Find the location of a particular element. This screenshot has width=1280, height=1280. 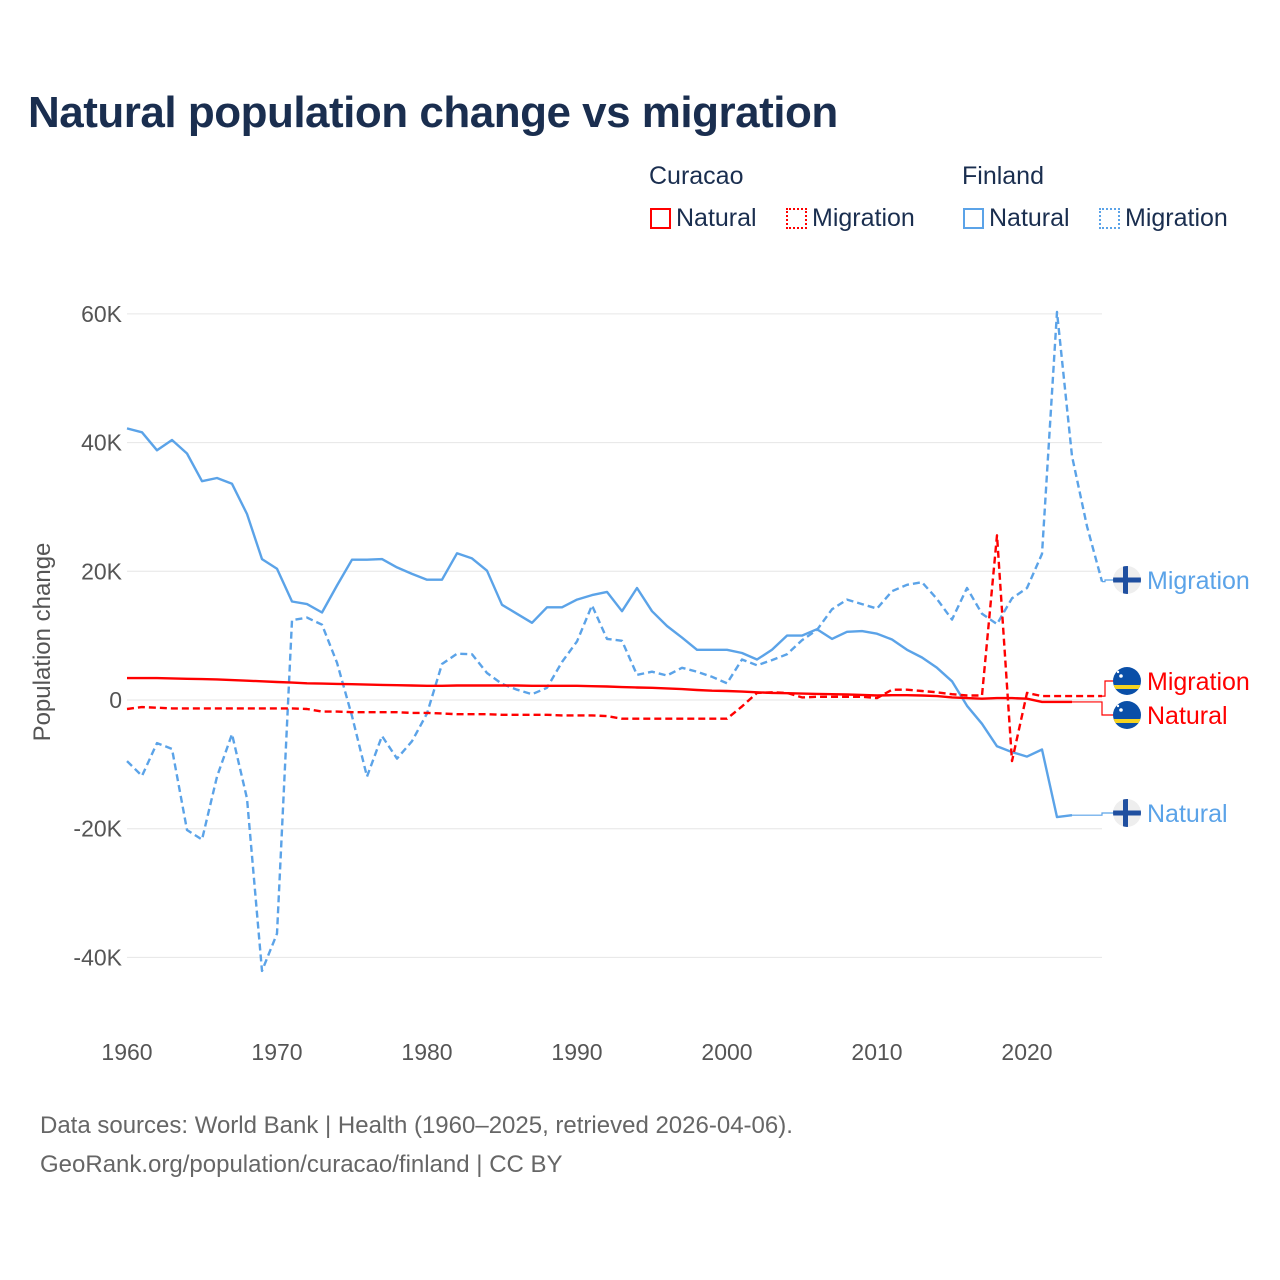

x-tick-label: 1980 is located at coordinates (426, 1052).